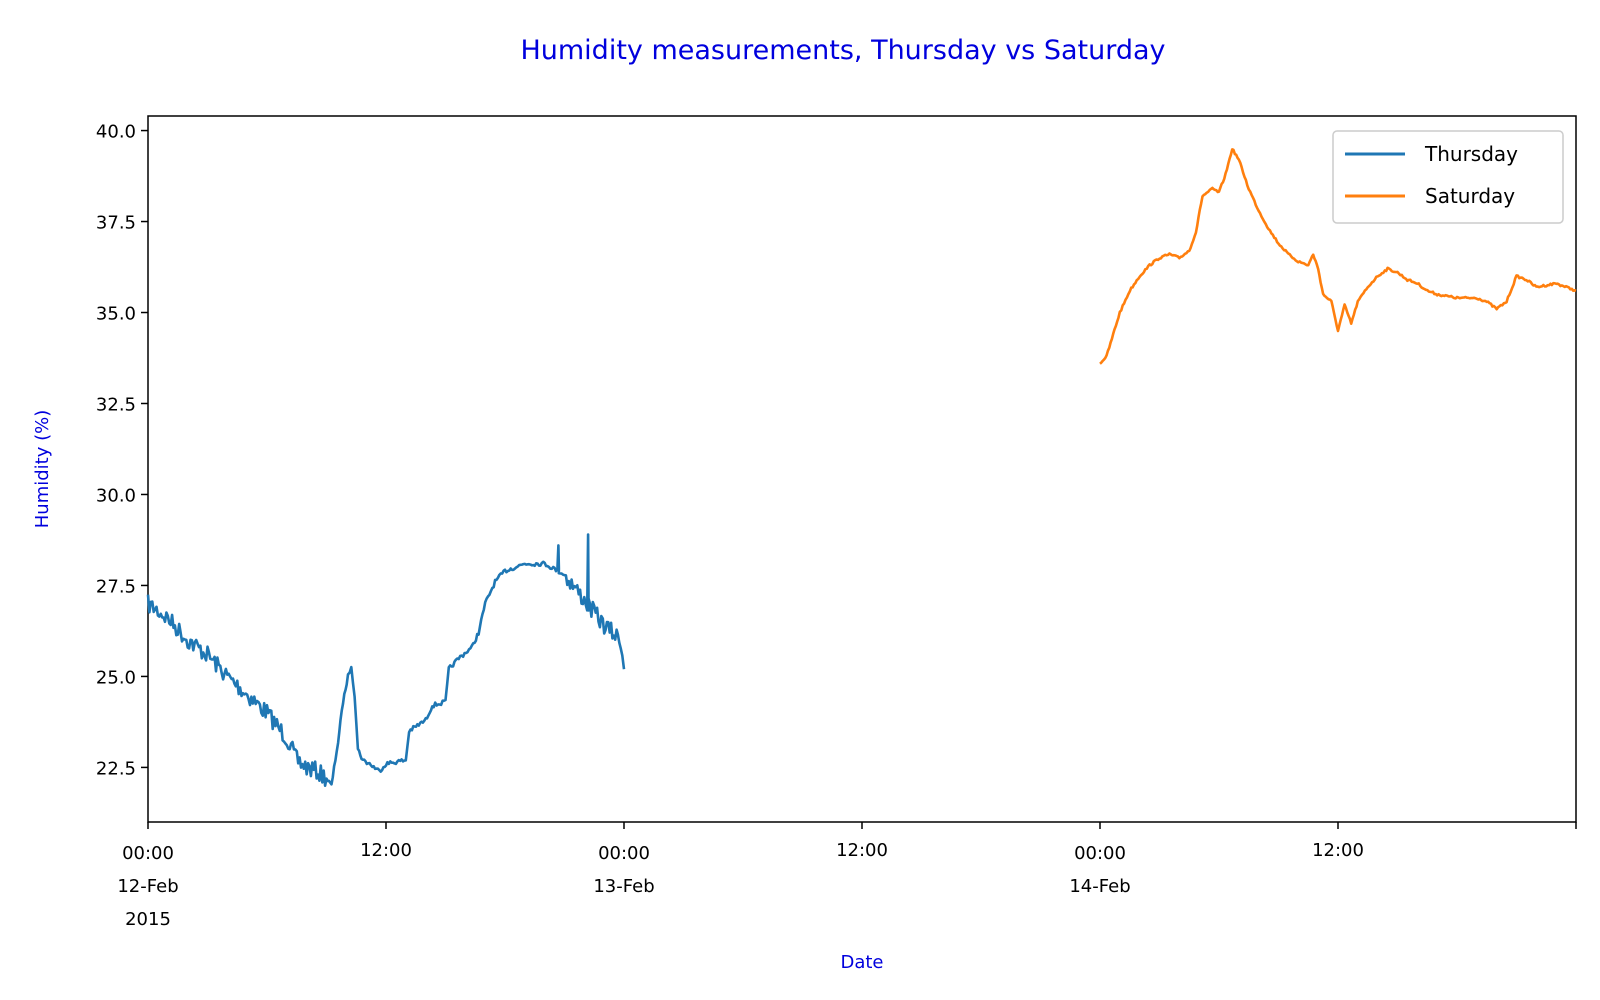 The width and height of the screenshot is (1600, 1000). I want to click on y-axis: 22.5 25.0 27.5 30.0 32.5 35.0 37.5 40.0, so click(122, 450).